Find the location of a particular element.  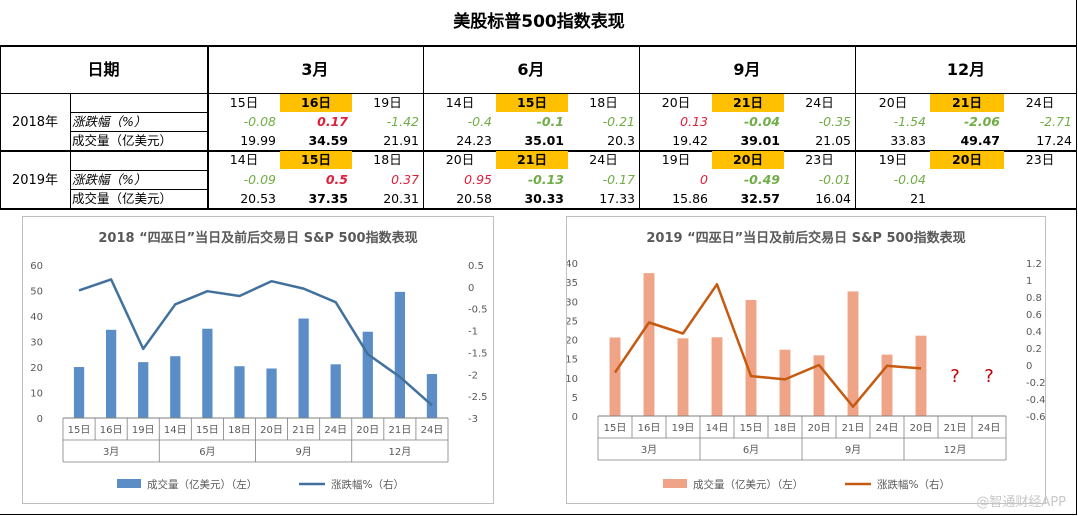

header-month-sep: 9月 is located at coordinates (747, 69).